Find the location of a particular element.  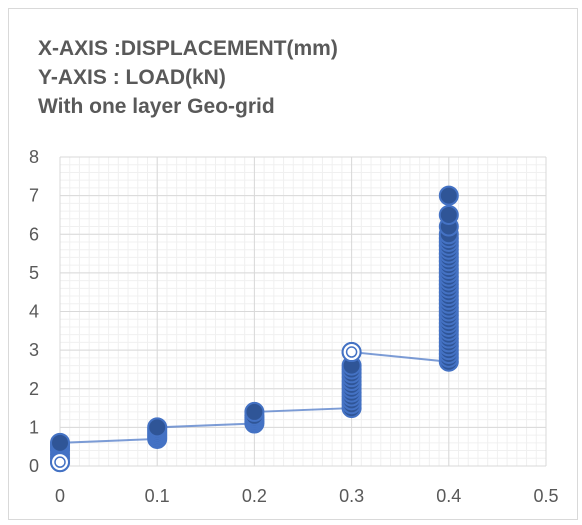

x-tick-label: 0 is located at coordinates (60, 496).